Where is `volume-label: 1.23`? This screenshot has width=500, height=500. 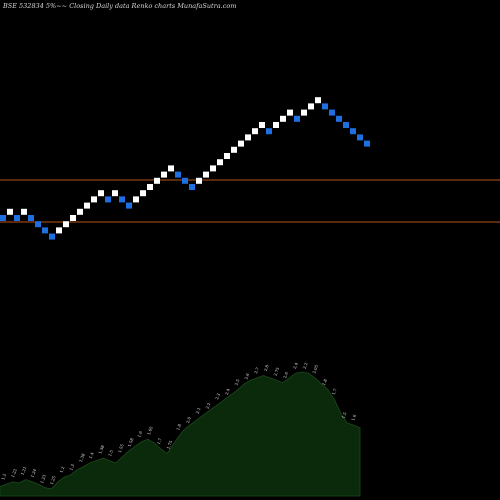
volume-label: 1.23 is located at coordinates (43, 479).